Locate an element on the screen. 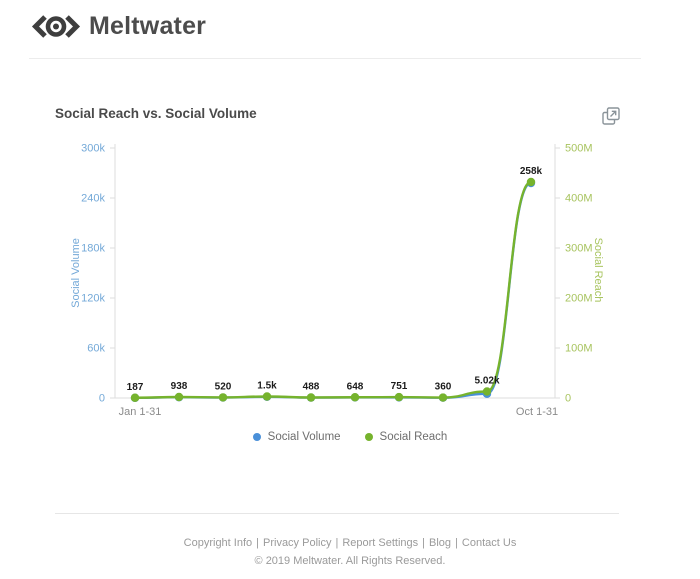 The height and width of the screenshot is (579, 700). svg-text: 60k is located at coordinates (96, 349).